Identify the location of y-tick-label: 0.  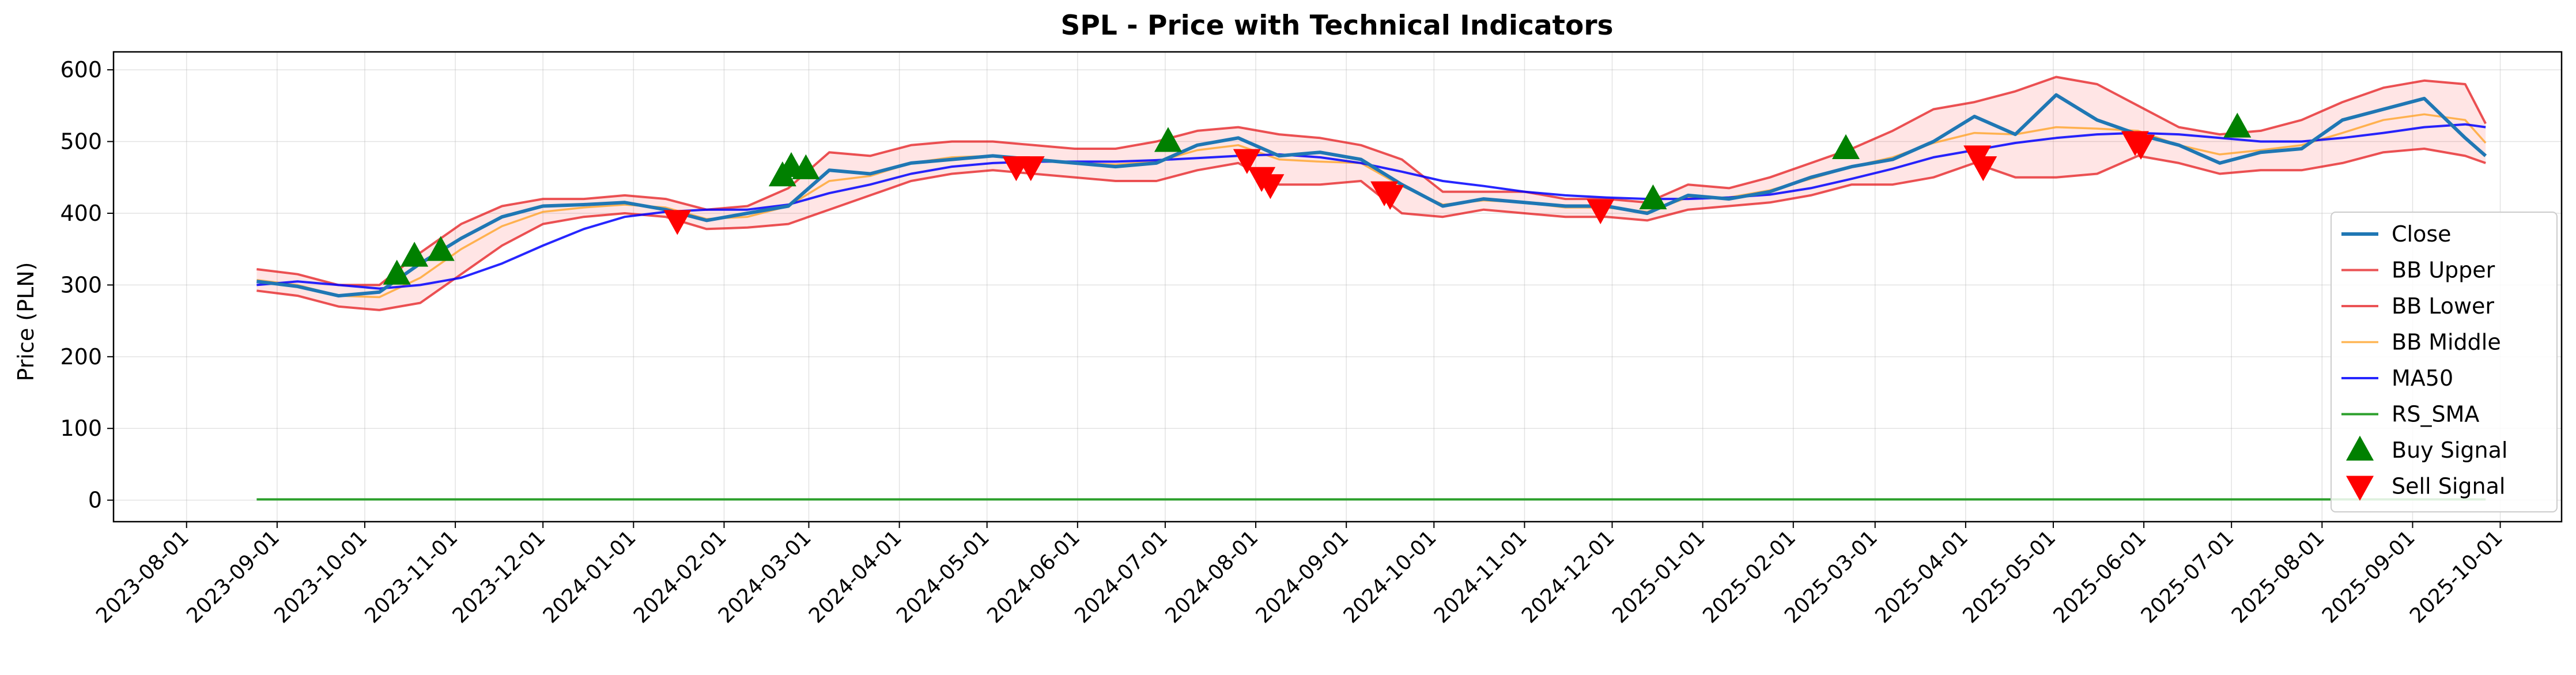
(95, 501).